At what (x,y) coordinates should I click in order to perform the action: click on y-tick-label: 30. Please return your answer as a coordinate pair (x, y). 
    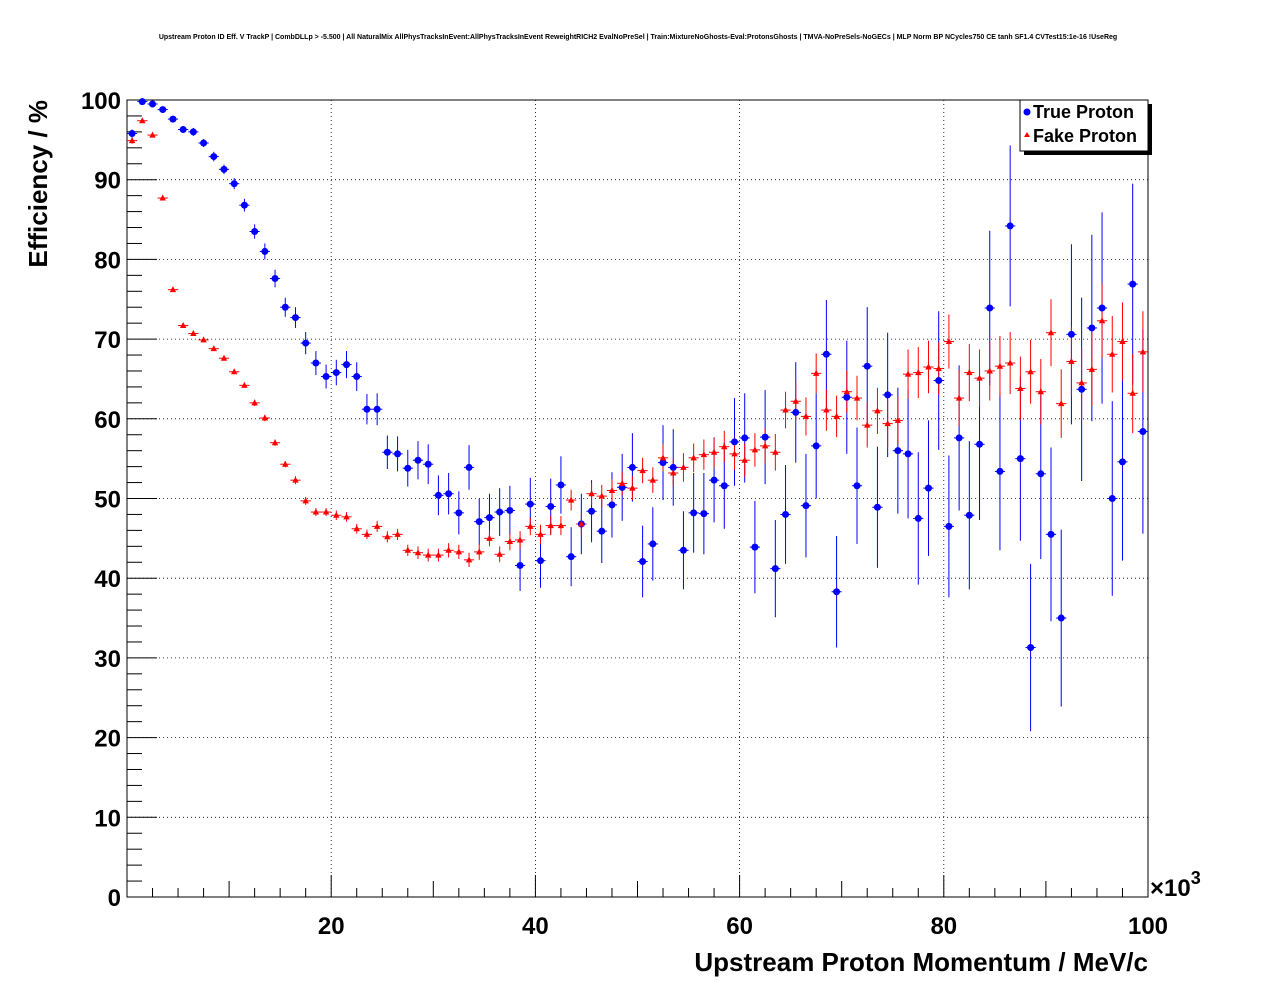
    Looking at the image, I should click on (107, 659).